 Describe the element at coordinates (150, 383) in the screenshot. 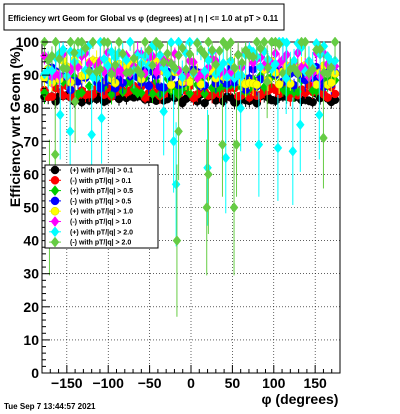

I see `x-tick-label: −50` at that location.